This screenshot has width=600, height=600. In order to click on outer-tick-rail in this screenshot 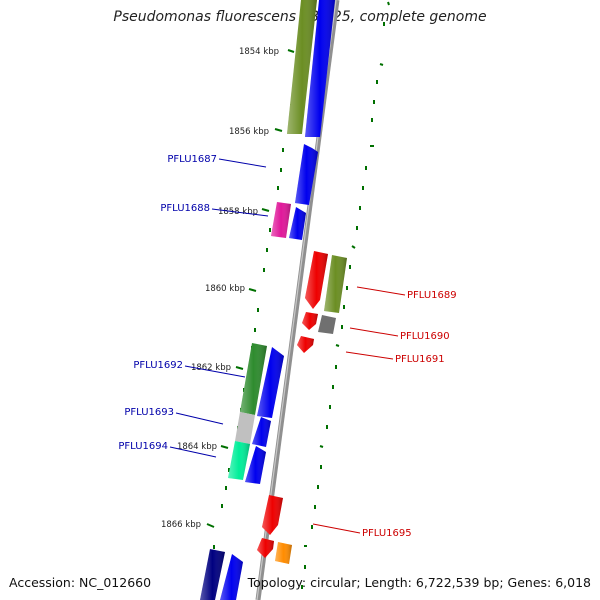, I will do `click(345, 295)`.